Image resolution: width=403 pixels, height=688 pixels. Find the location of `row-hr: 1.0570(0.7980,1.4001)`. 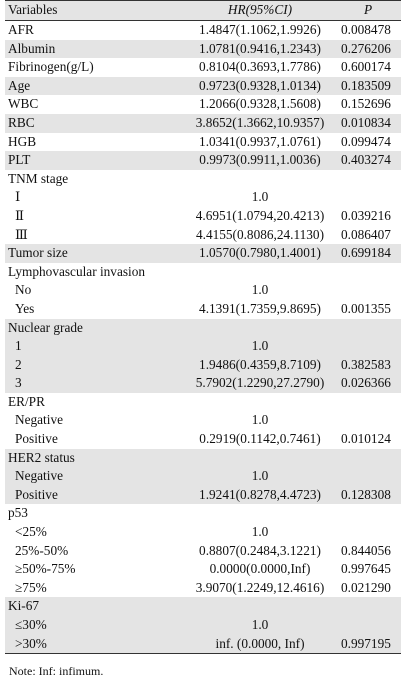

row-hr: 1.0570(0.7980,1.4001) is located at coordinates (260, 253).